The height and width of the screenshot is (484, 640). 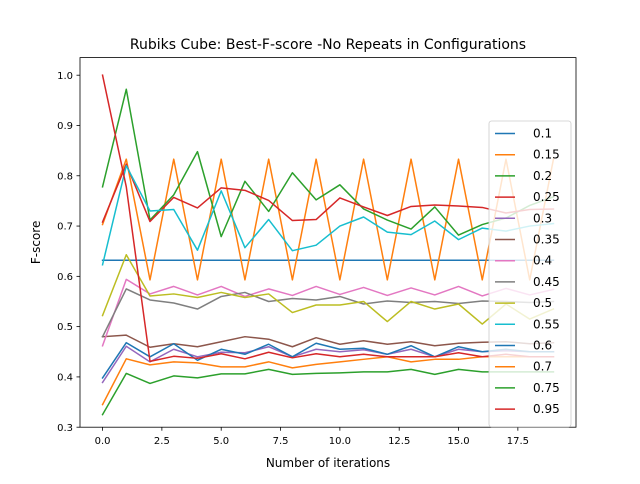 I want to click on x-tick-label: 15.0, so click(x=458, y=441).